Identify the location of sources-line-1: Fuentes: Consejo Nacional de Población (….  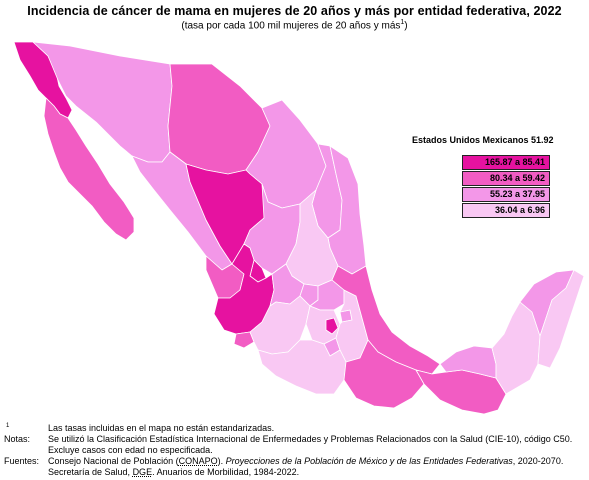
(284, 461).